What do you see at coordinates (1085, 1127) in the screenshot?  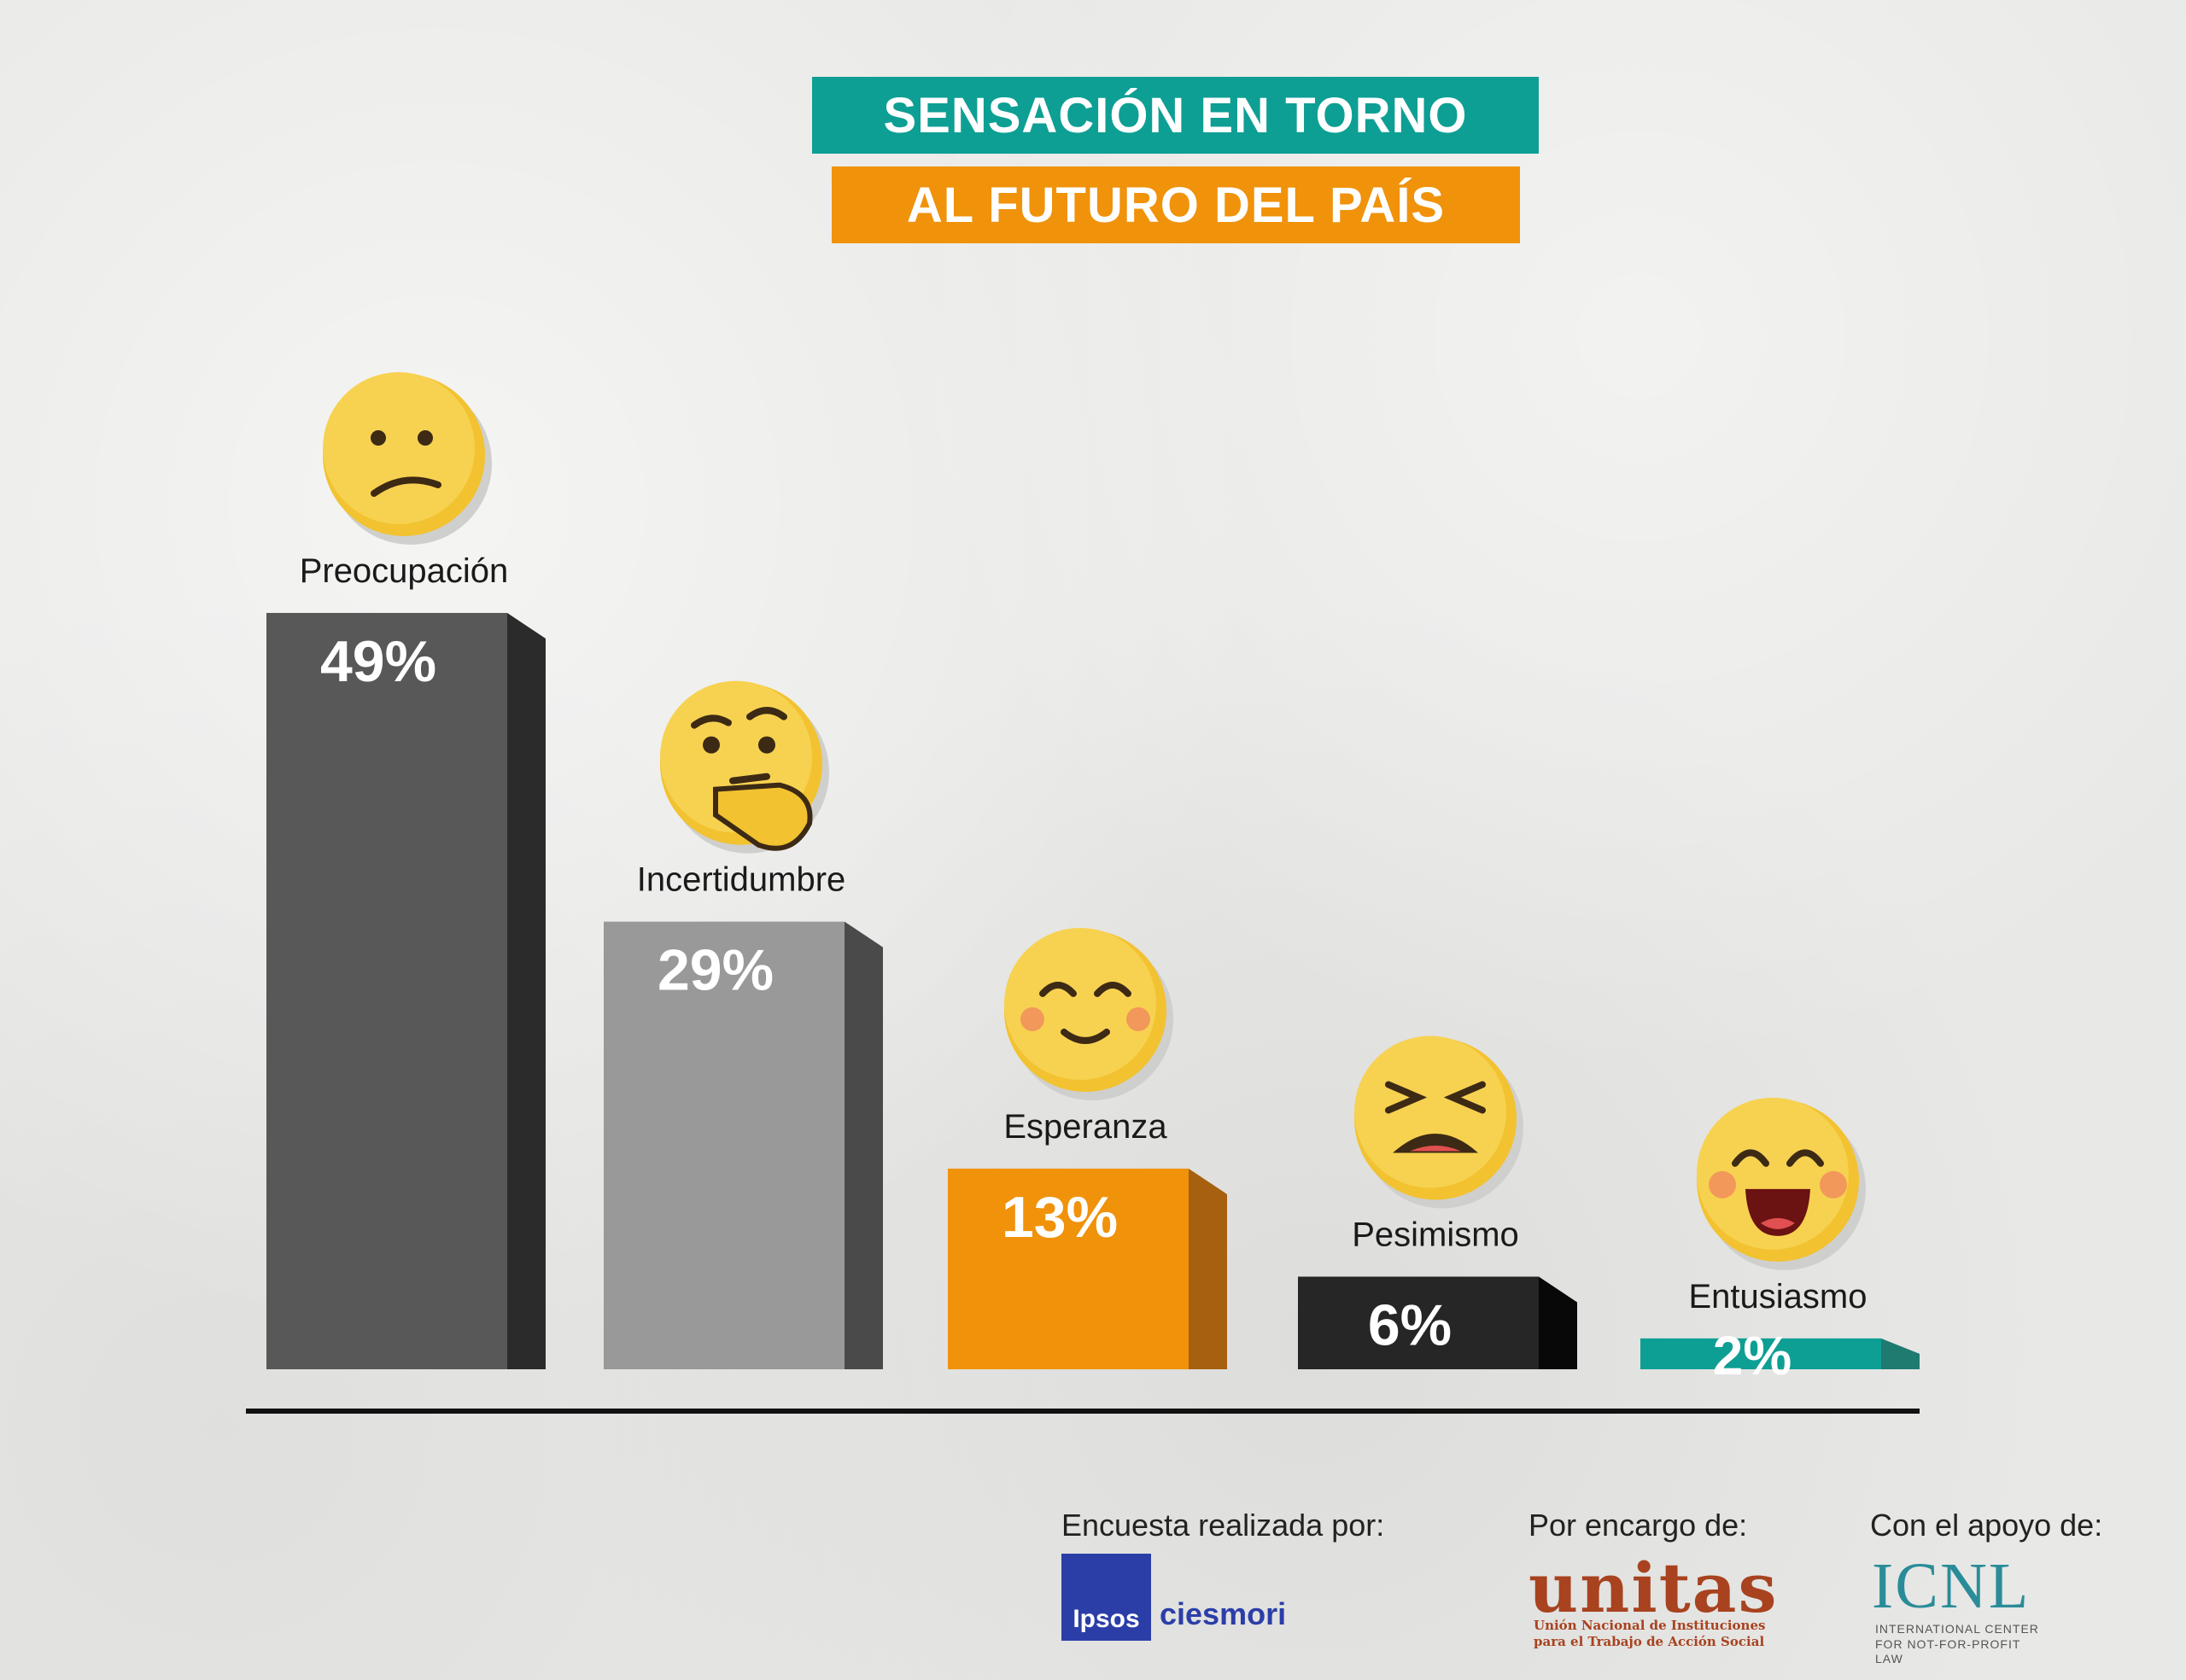 I see `category-label: Esperanza` at bounding box center [1085, 1127].